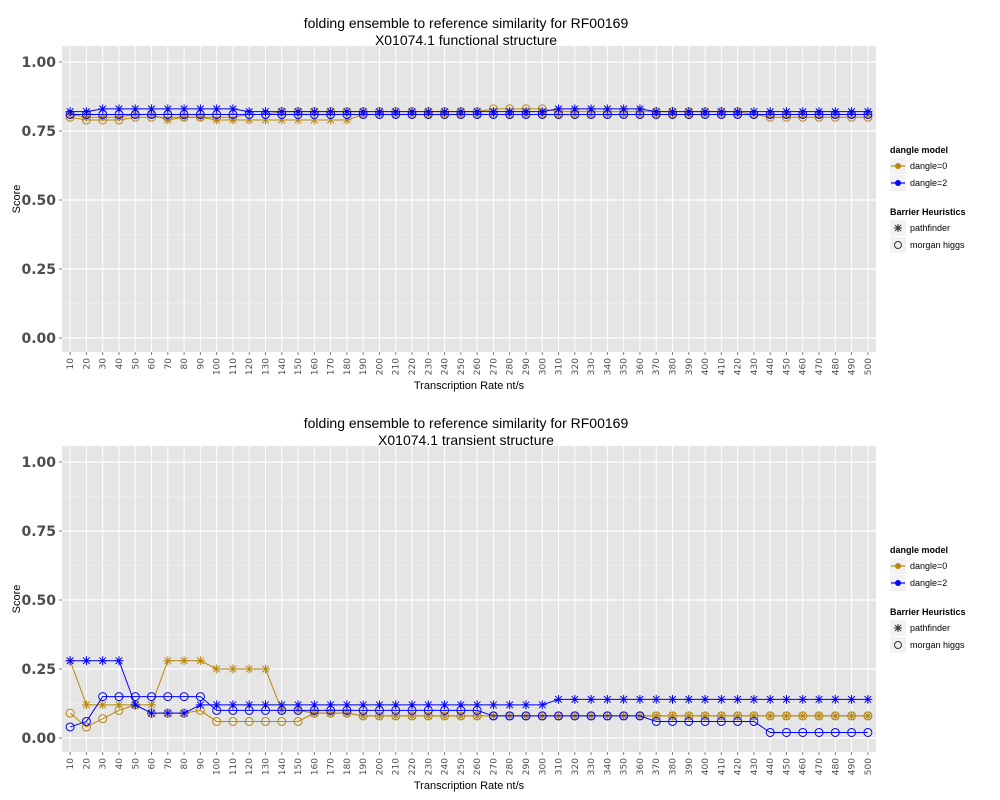 The image size is (1000, 800). Describe the element at coordinates (625, 766) in the screenshot. I see `x-tick-label: 350` at that location.